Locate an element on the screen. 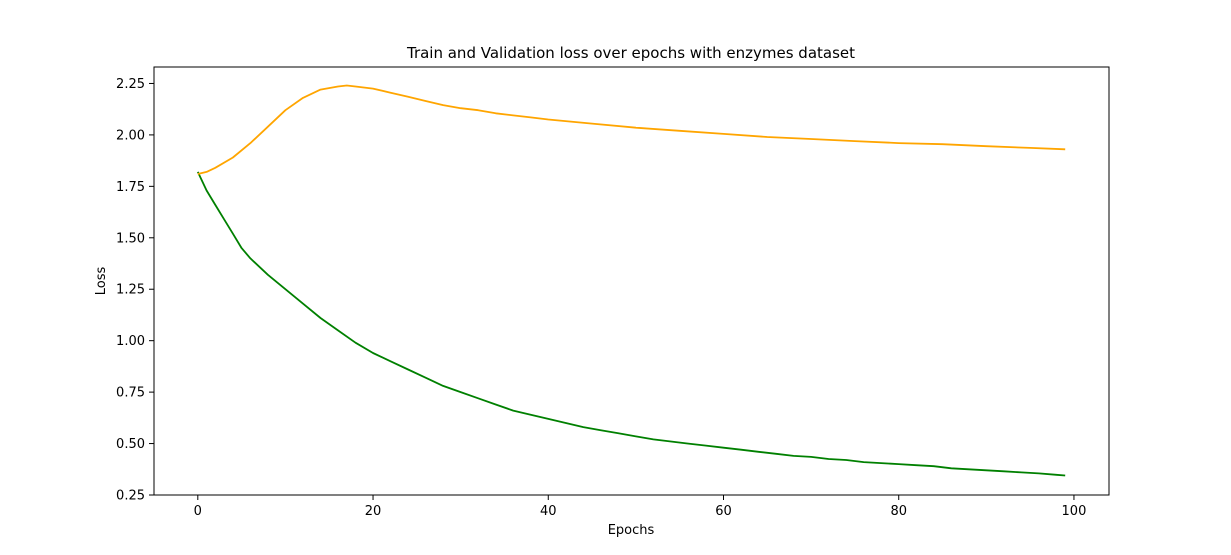  y-tick-label: 1.75 is located at coordinates (130, 187).